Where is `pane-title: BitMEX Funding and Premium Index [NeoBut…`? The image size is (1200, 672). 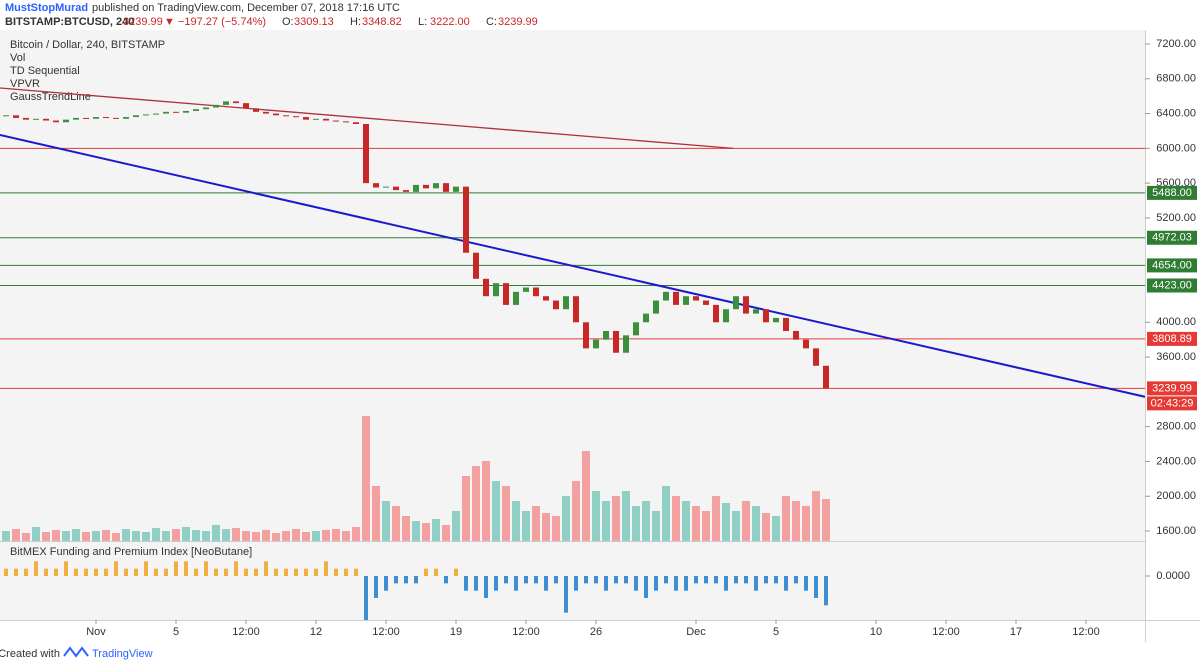
pane-title: BitMEX Funding and Premium Index [NeoBut… is located at coordinates (131, 552).